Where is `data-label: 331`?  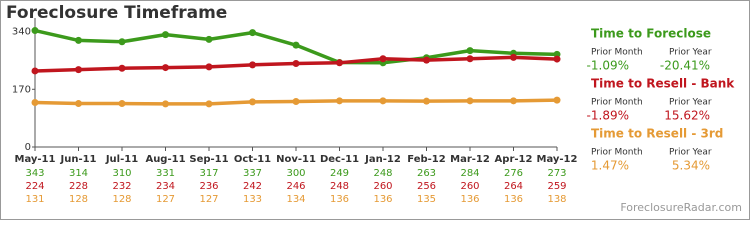 data-label: 331 is located at coordinates (165, 173).